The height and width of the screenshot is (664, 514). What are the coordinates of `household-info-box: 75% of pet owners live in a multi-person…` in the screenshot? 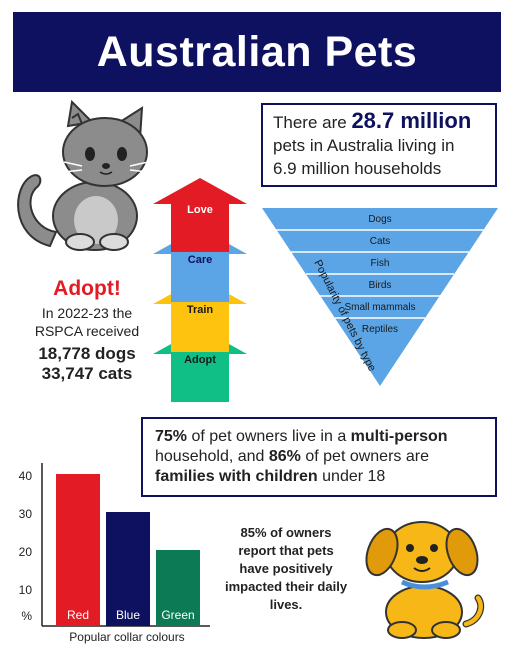 It's located at (319, 457).